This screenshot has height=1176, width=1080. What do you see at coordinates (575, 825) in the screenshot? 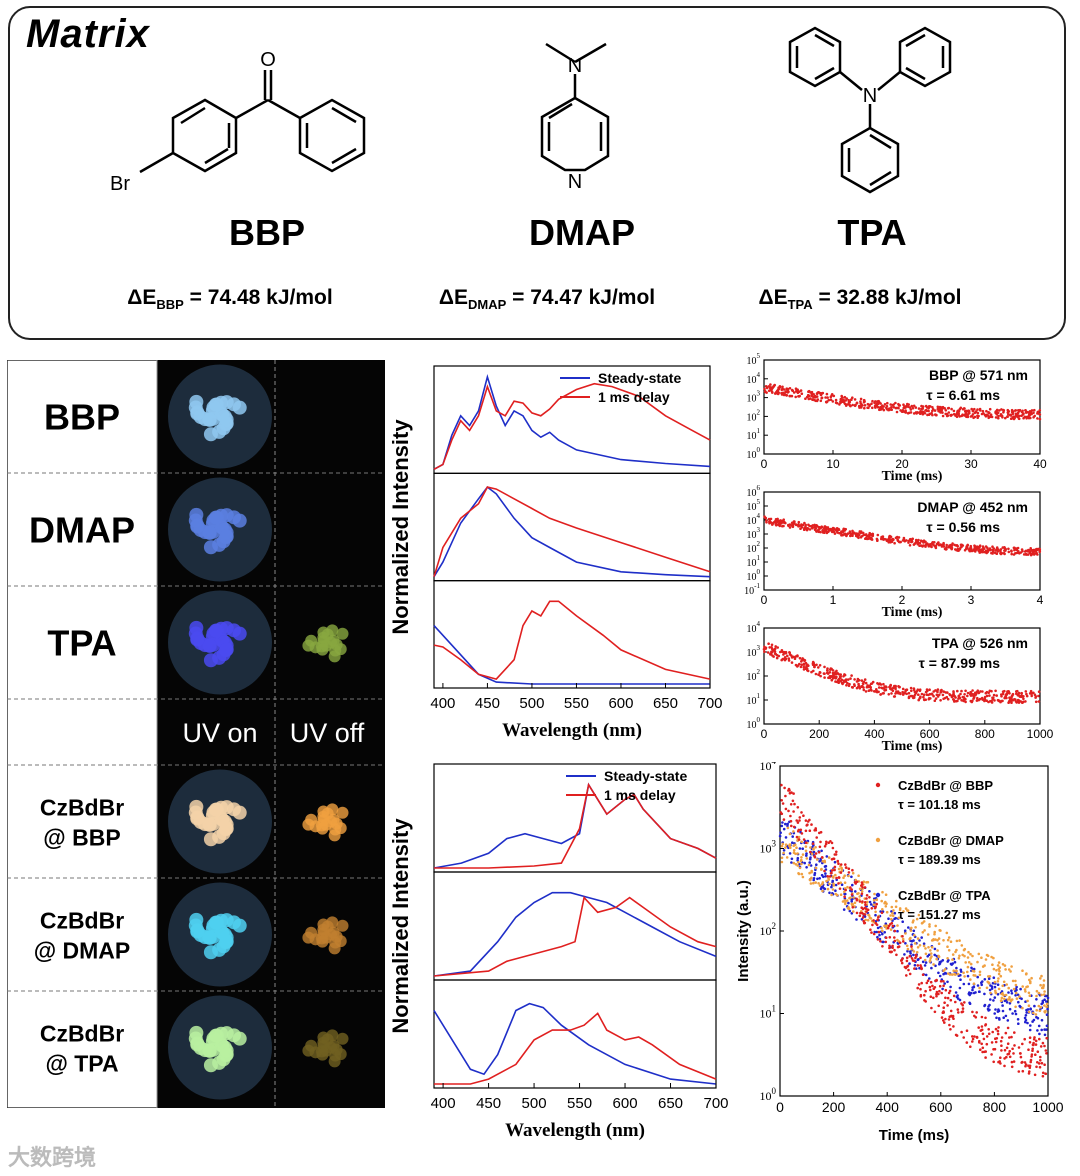
I see `spectrum-line-delay` at bounding box center [575, 825].